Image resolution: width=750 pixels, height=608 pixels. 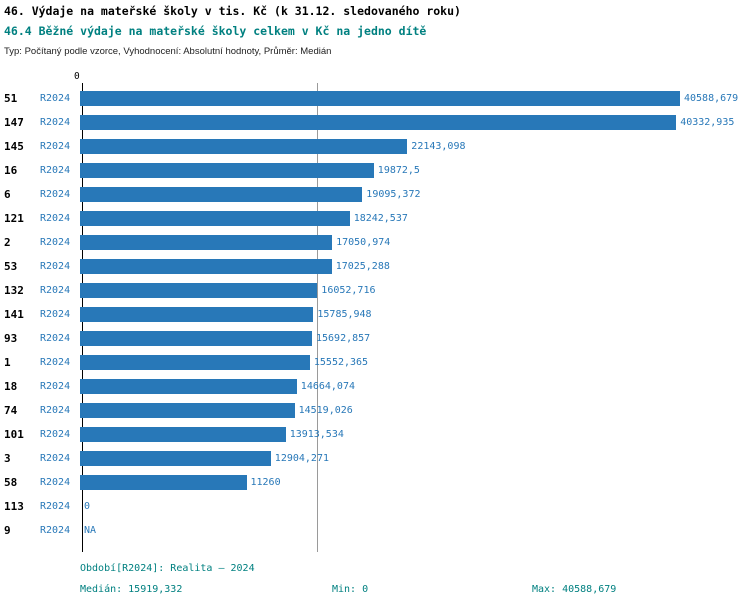 What do you see at coordinates (414, 410) in the screenshot?
I see `row-plot-area: 14519,026` at bounding box center [414, 410].